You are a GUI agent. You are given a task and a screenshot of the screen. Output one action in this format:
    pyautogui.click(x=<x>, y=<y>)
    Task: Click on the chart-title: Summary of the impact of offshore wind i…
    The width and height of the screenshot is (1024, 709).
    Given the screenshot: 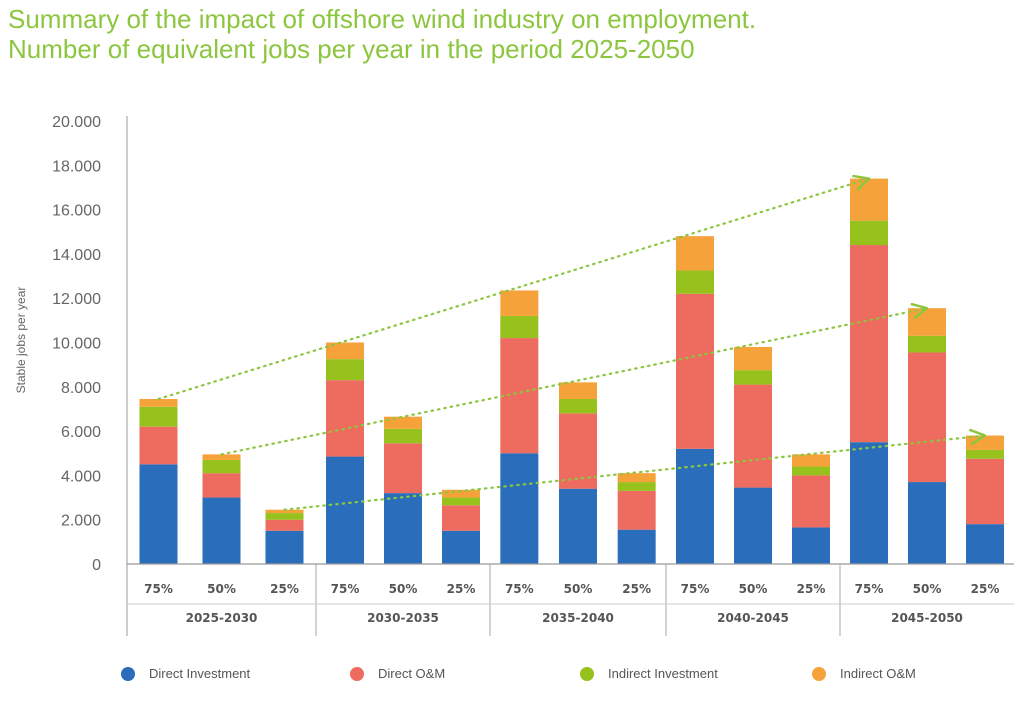 What is the action you would take?
    pyautogui.click(x=382, y=34)
    